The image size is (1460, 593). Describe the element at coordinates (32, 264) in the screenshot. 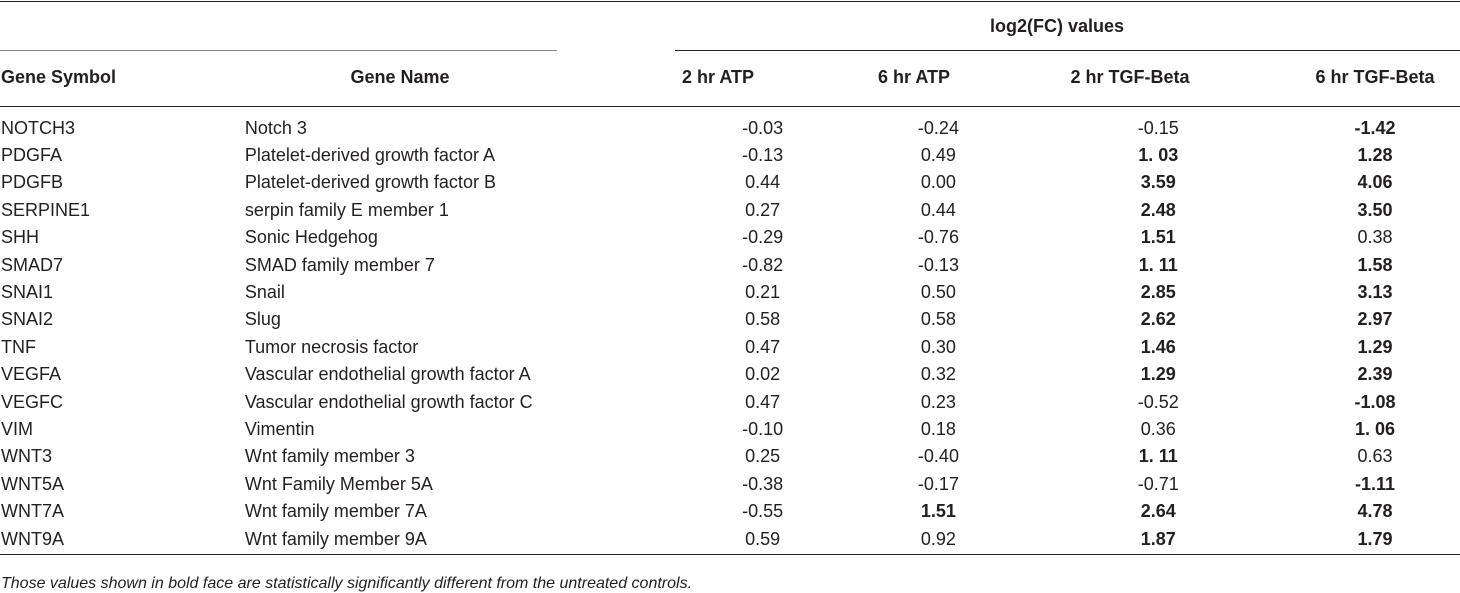

I see `gene-symbol-cell: SMAD7` at that location.